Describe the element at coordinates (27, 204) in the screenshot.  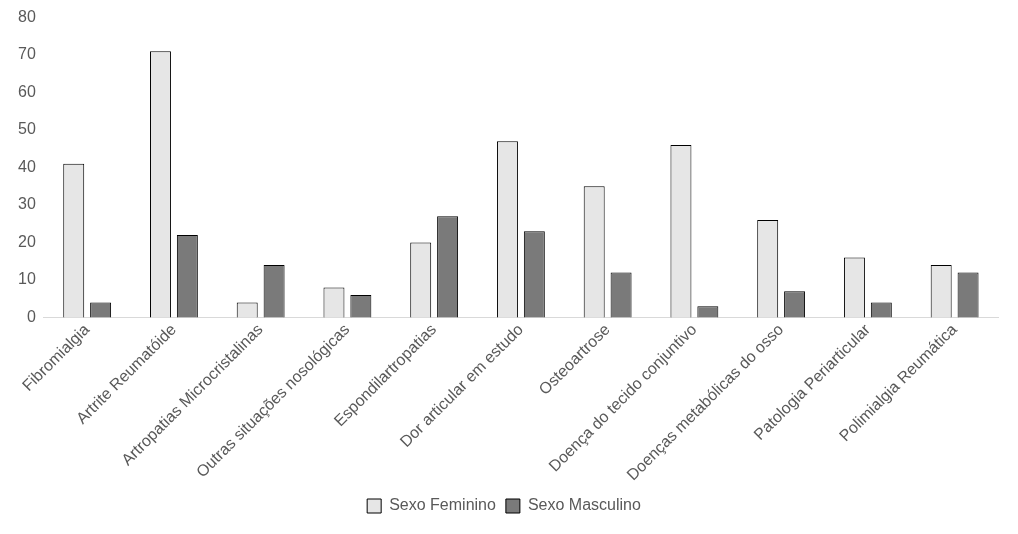
I see `y-tick-label: 30` at that location.